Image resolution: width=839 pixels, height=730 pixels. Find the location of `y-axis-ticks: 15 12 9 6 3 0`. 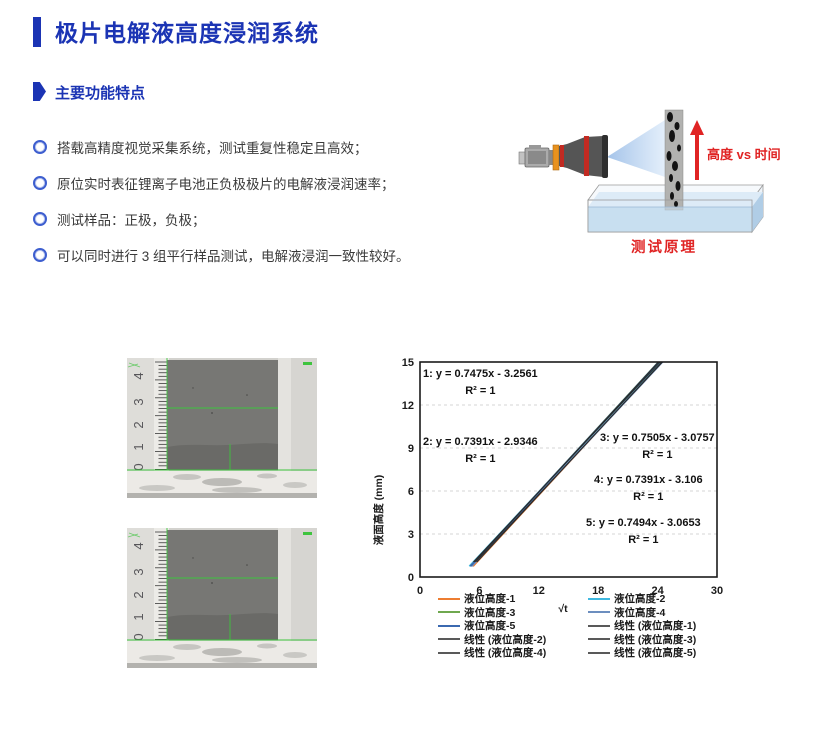

y-axis-ticks: 15 12 9 6 3 0 is located at coordinates (408, 470).